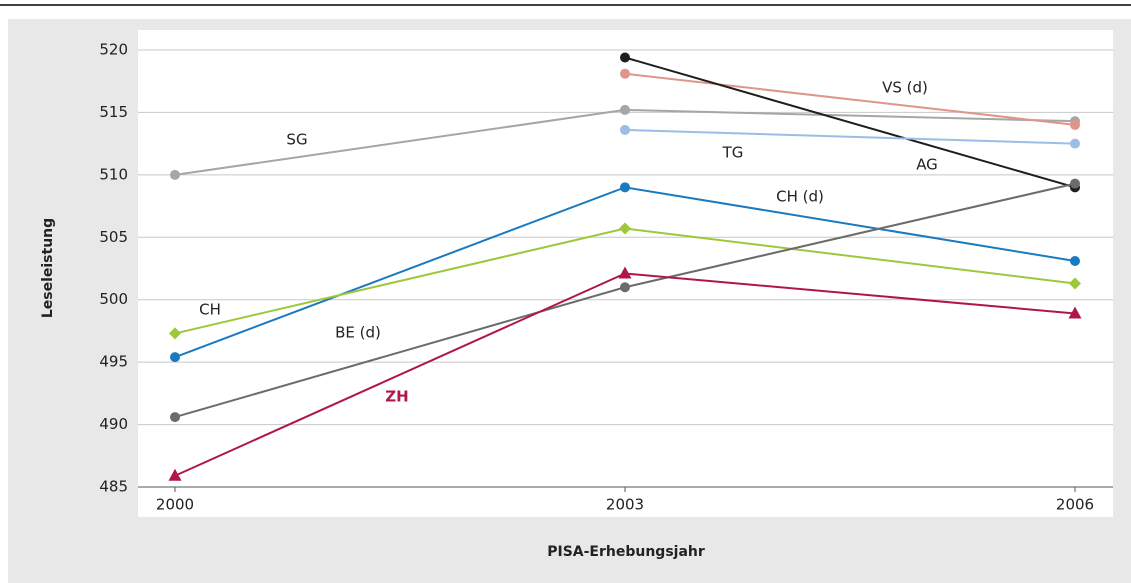 The image size is (1131, 583). Describe the element at coordinates (113, 174) in the screenshot. I see `y-tick-label: 510` at that location.